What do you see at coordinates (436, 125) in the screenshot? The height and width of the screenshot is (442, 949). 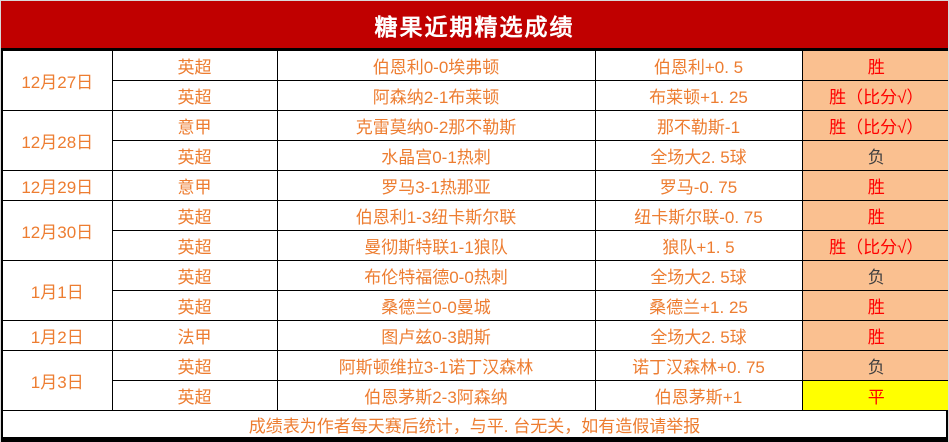 I see `match-cell: 克雷莫纳0-2那不勒斯` at bounding box center [436, 125].